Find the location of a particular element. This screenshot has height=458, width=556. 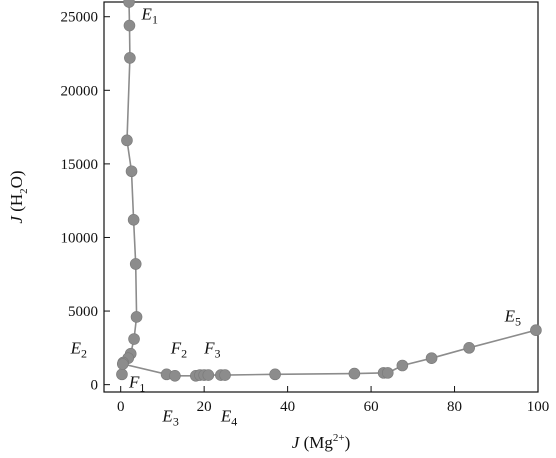

point-annotation: E2 is located at coordinates (78, 350).